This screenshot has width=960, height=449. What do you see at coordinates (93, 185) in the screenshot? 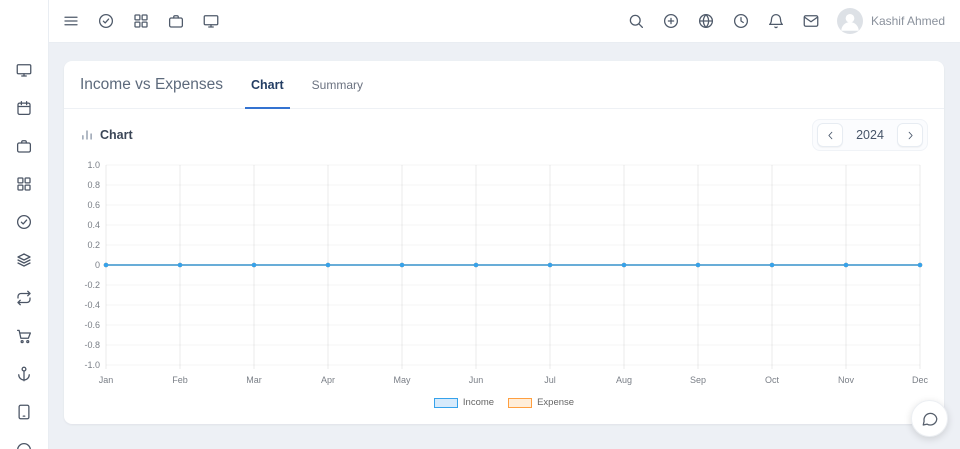
I see `svg-text: 0.8` at bounding box center [93, 185].